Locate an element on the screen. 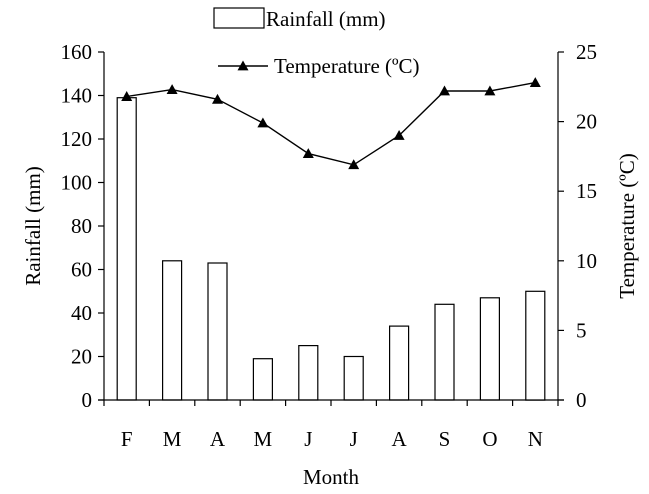  left-tick-label-7: 140 is located at coordinates (77, 96).